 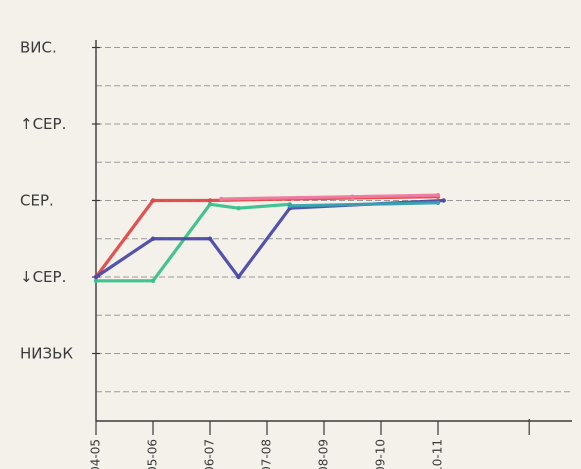 I want to click on x-tick-label: 2006-07, so click(x=210, y=454).